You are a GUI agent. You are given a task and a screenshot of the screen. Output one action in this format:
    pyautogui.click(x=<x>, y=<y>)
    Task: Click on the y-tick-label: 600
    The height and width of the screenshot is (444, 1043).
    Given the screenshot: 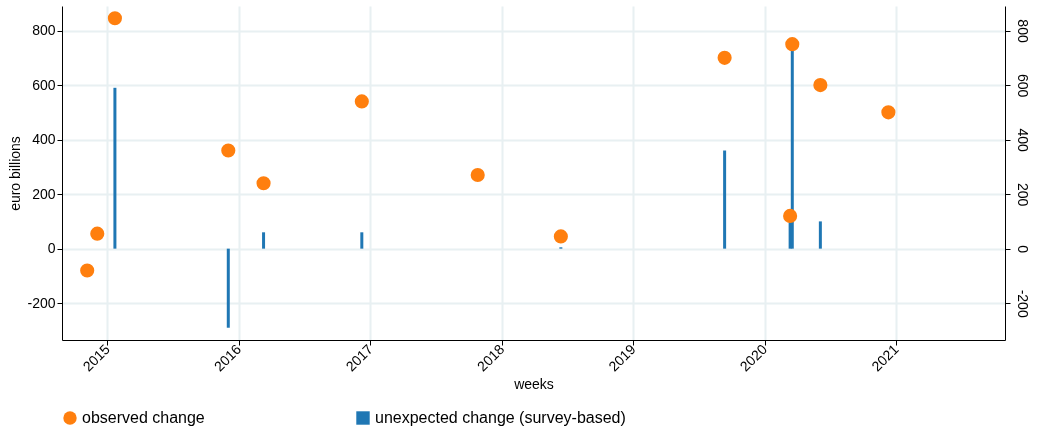 What is the action you would take?
    pyautogui.click(x=44, y=84)
    